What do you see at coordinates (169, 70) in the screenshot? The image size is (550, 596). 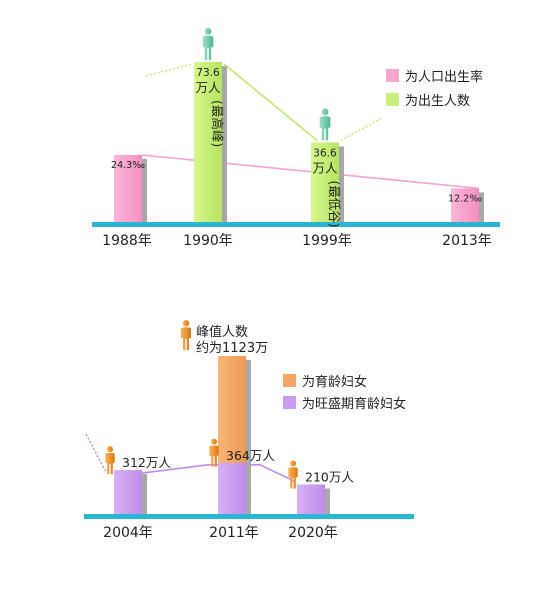 I see `births-trend-lead-in` at bounding box center [169, 70].